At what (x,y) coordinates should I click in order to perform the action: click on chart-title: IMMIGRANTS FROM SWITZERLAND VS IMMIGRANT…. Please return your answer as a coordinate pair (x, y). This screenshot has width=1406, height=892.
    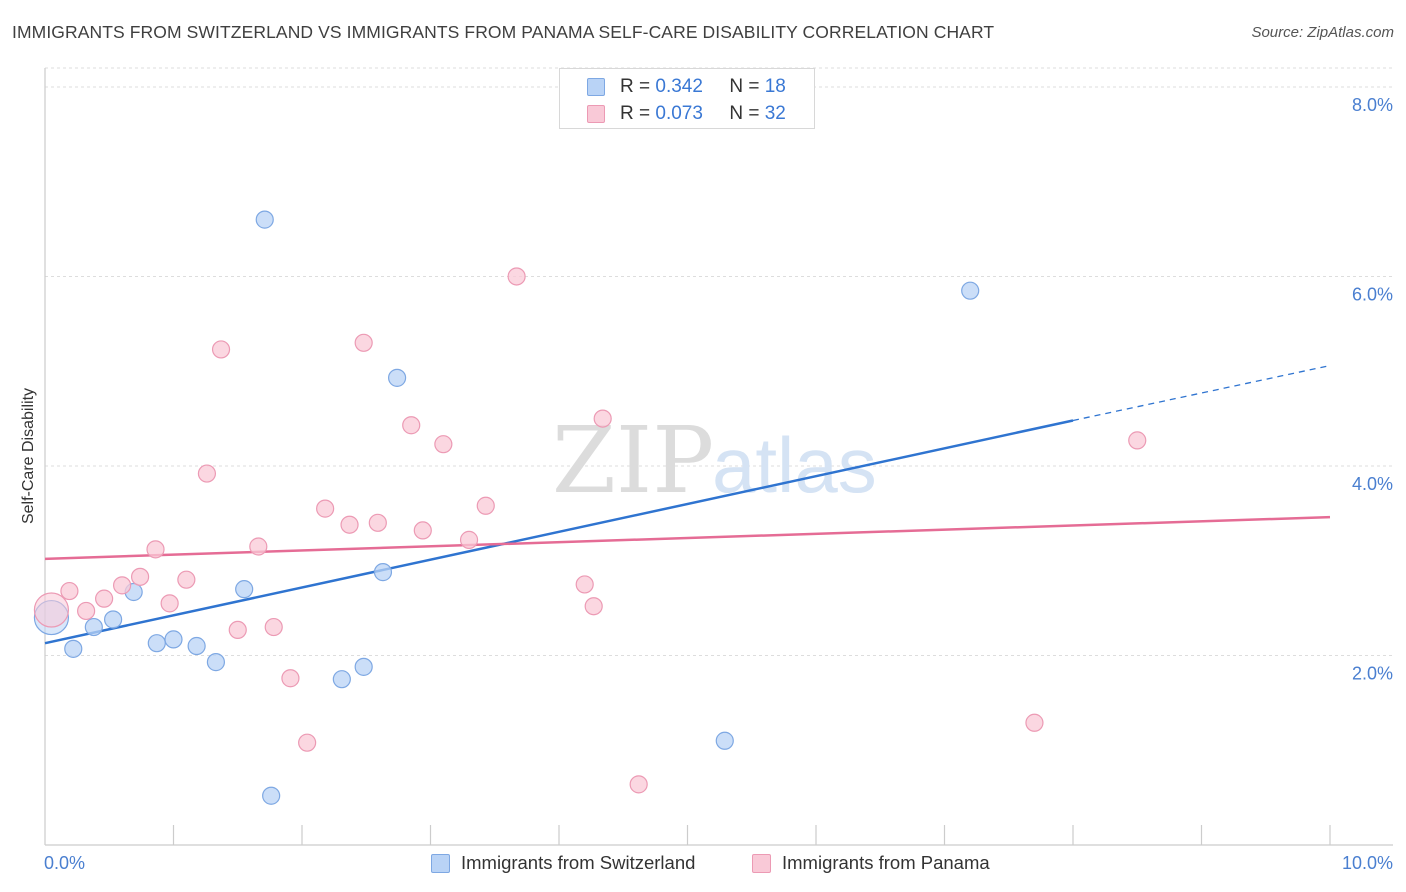
    Looking at the image, I should click on (503, 32).